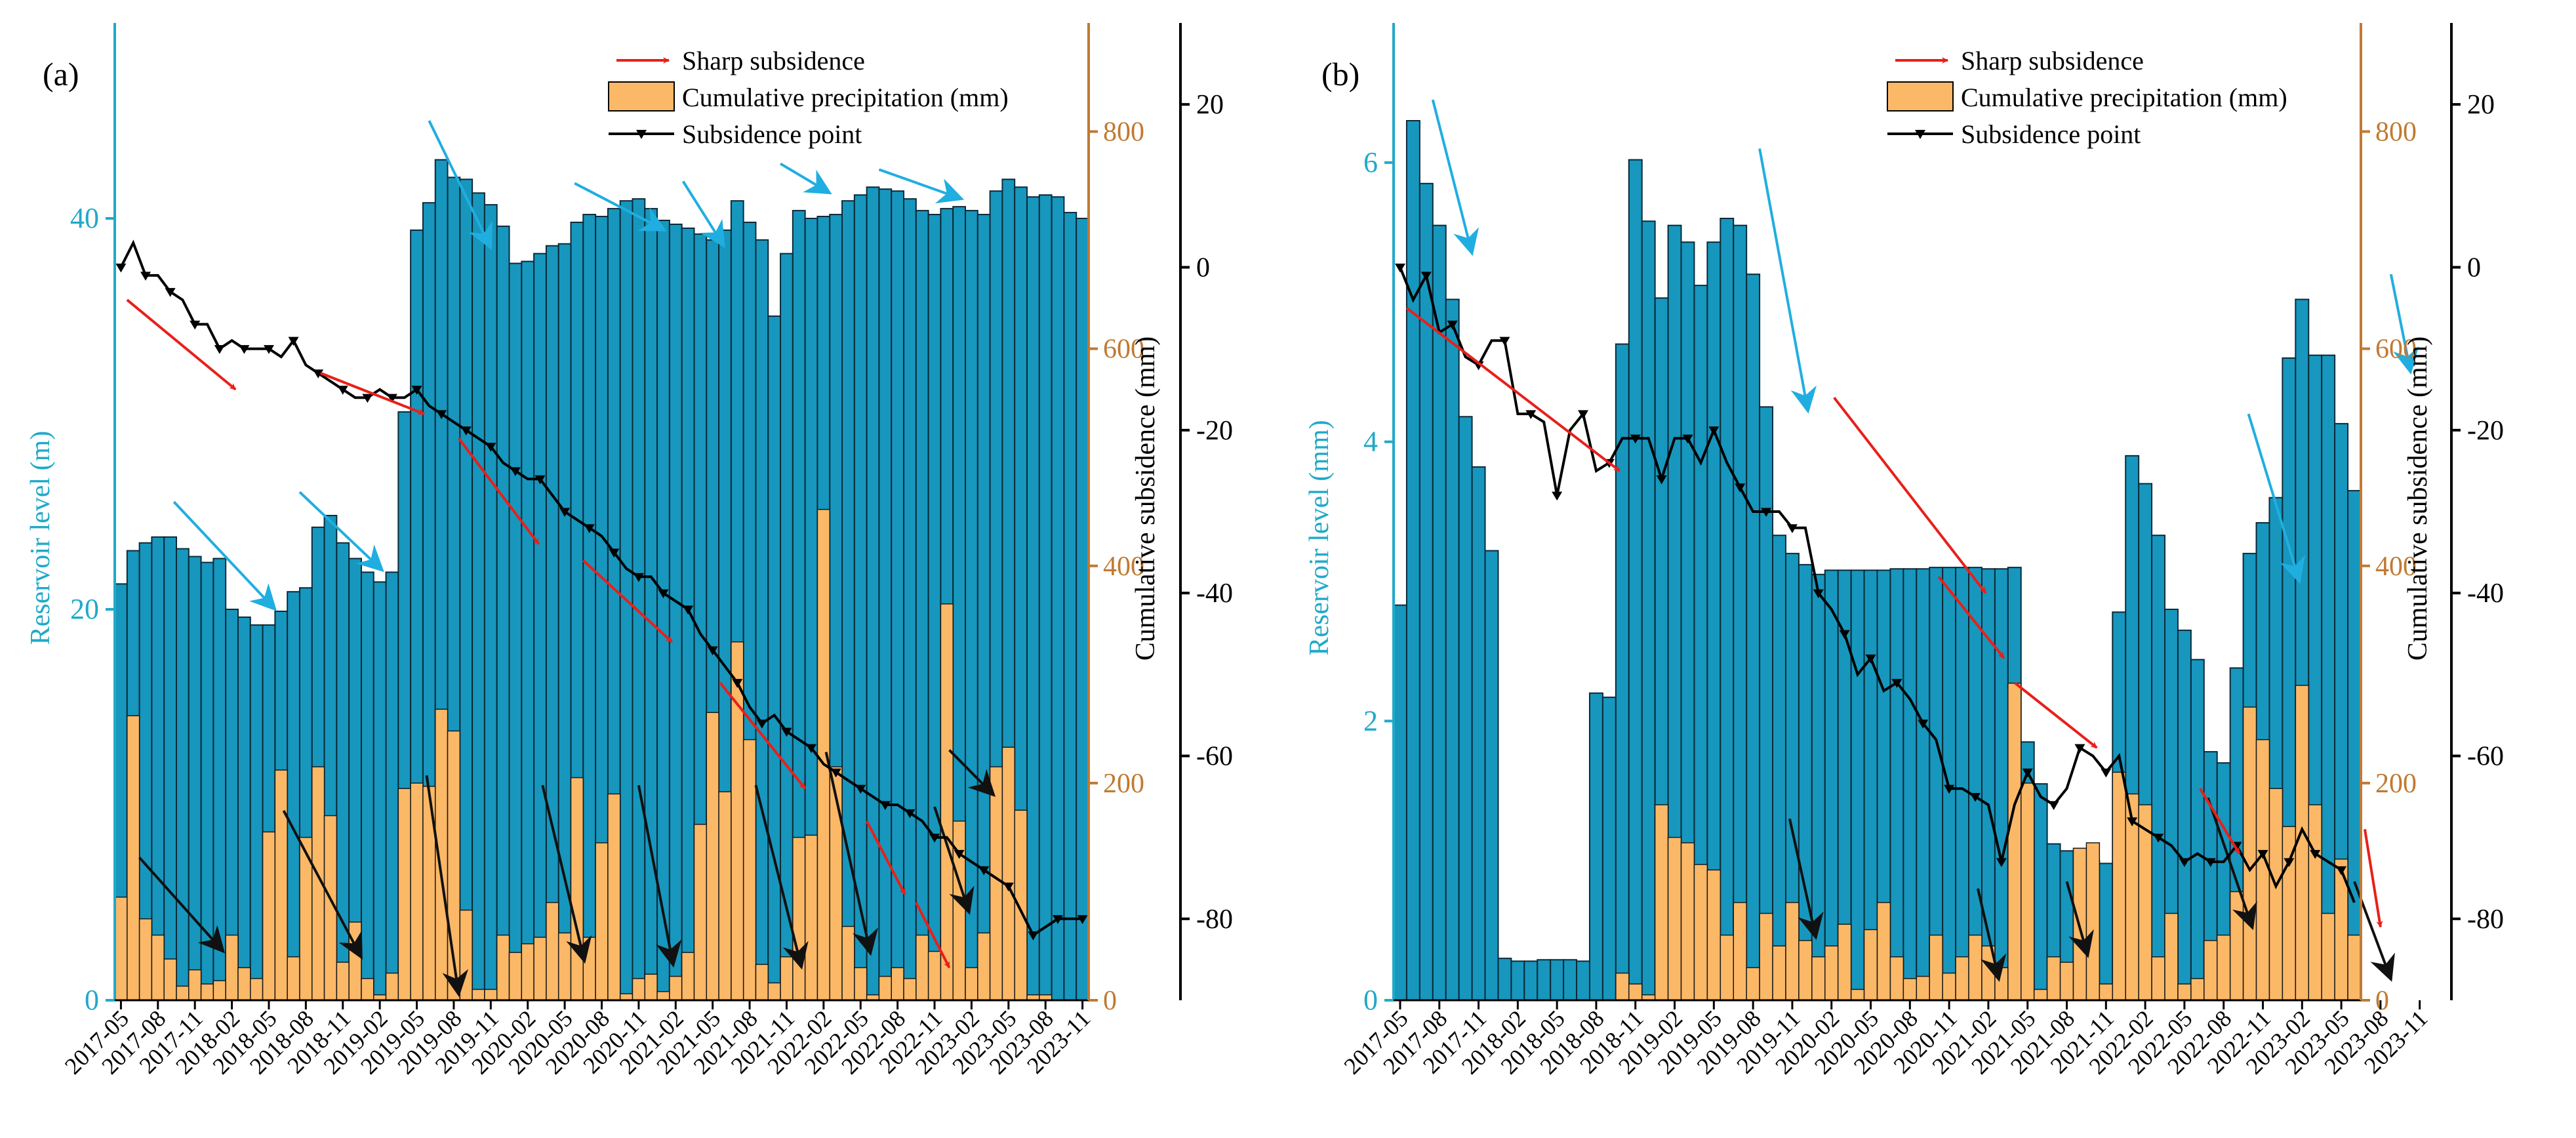 This screenshot has width=2576, height=1138. Describe the element at coordinates (1123, 132) in the screenshot. I see `precip-axis-tick-label: 800` at that location.